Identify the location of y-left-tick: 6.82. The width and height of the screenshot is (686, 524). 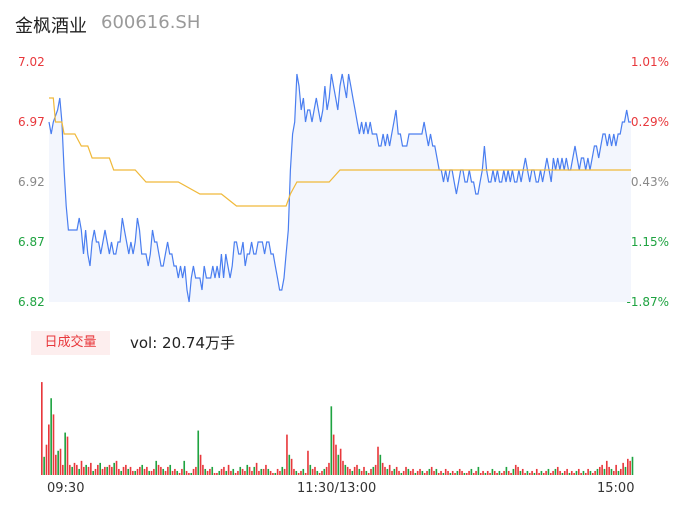
(31, 302).